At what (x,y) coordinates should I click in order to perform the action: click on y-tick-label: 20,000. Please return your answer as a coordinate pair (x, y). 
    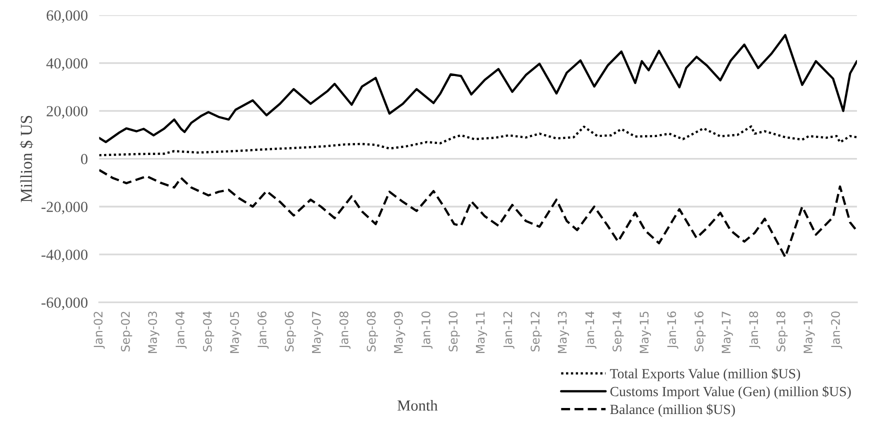
    Looking at the image, I should click on (67, 112).